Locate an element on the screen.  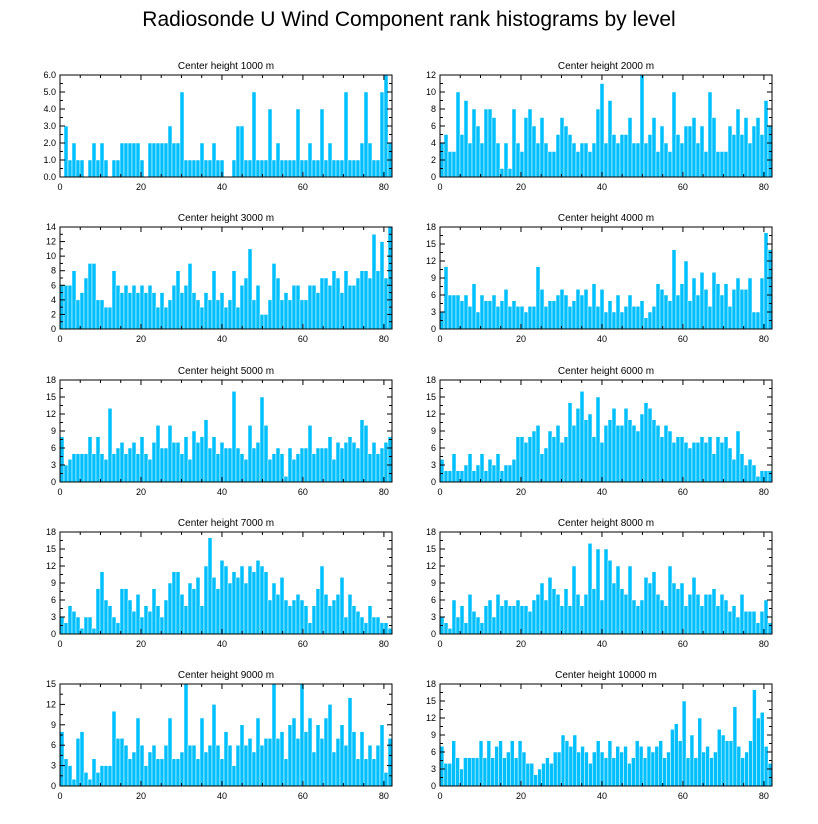
y-tick-label: 1.0 is located at coordinates (49, 160).